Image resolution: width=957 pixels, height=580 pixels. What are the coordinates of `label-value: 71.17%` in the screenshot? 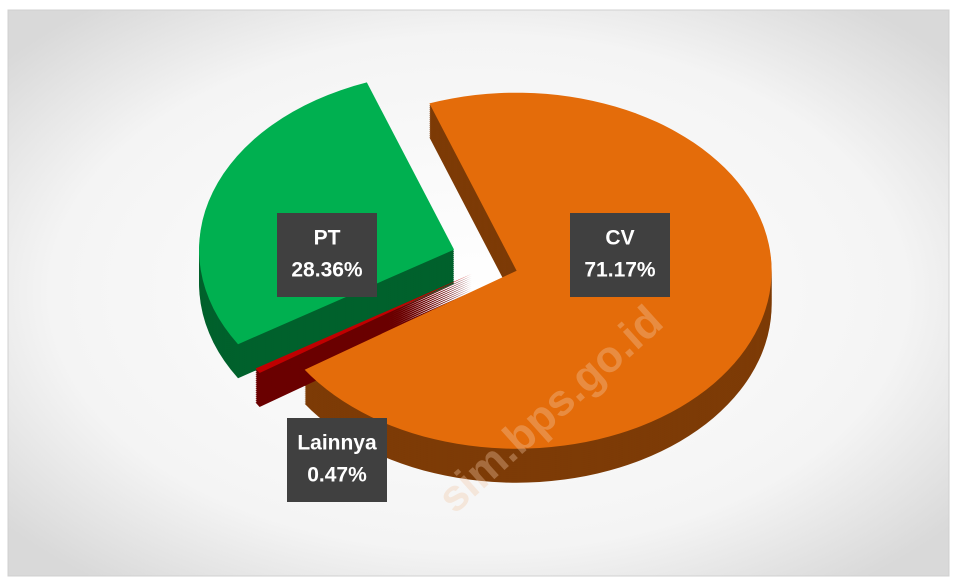 It's located at (620, 270).